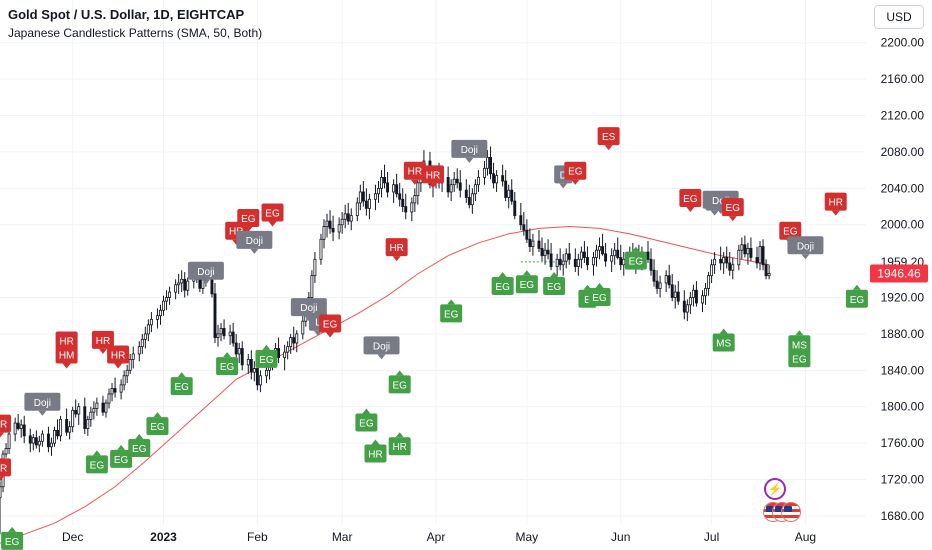 This screenshot has width=932, height=550. Describe the element at coordinates (381, 348) in the screenshot. I see `pattern-label: Doji` at that location.